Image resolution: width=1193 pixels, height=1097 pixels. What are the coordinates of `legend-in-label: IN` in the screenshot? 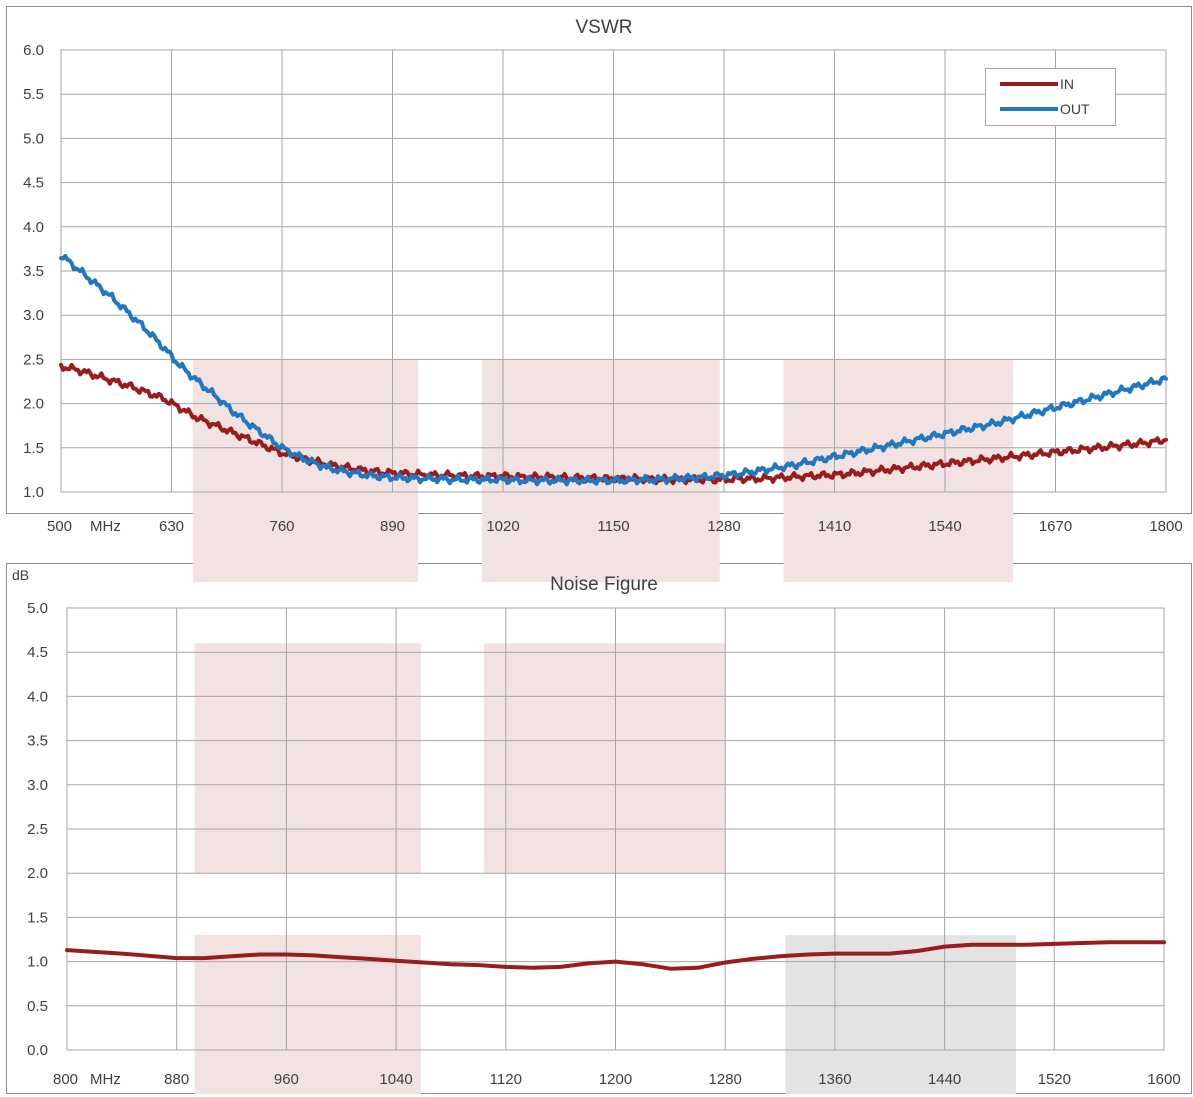 It's located at (1067, 84).